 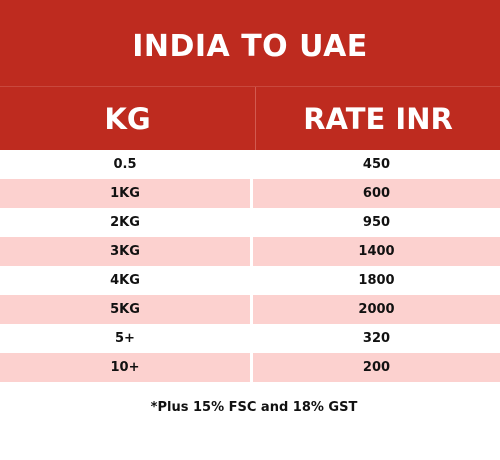 What do you see at coordinates (376, 193) in the screenshot?
I see `rate-cell: 600` at bounding box center [376, 193].